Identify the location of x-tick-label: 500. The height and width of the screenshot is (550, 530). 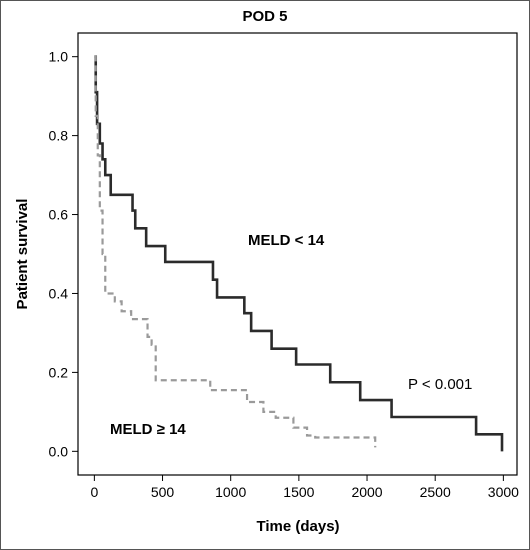
(163, 492).